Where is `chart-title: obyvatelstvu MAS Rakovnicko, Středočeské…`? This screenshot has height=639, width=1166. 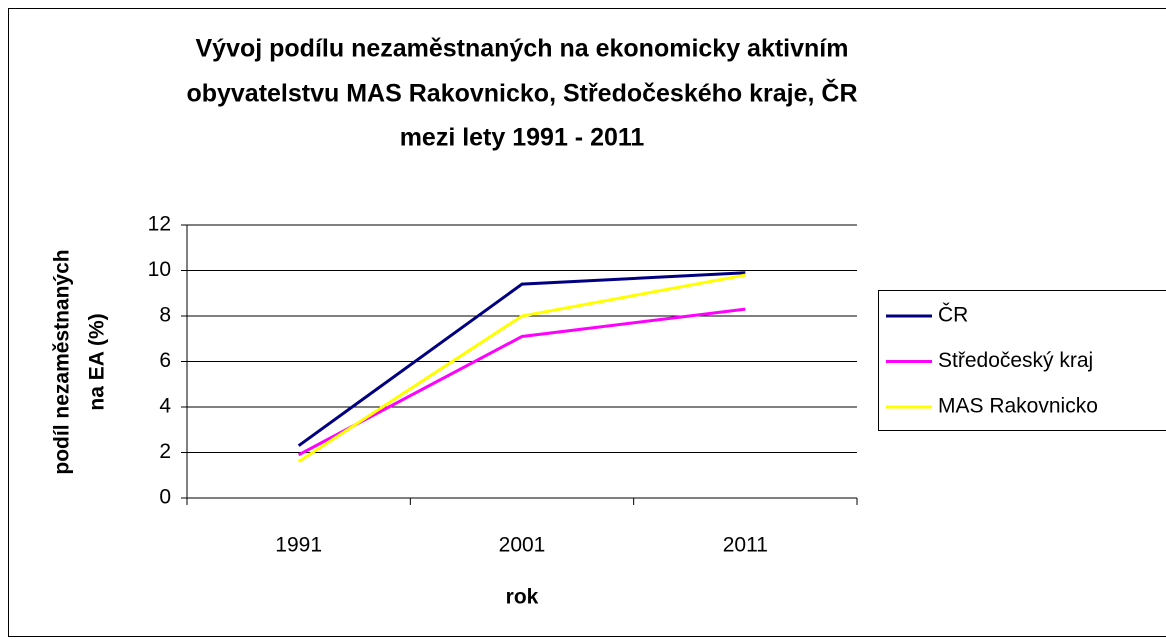
chart-title: obyvatelstvu MAS Rakovnicko, Středočeské… is located at coordinates (521, 93).